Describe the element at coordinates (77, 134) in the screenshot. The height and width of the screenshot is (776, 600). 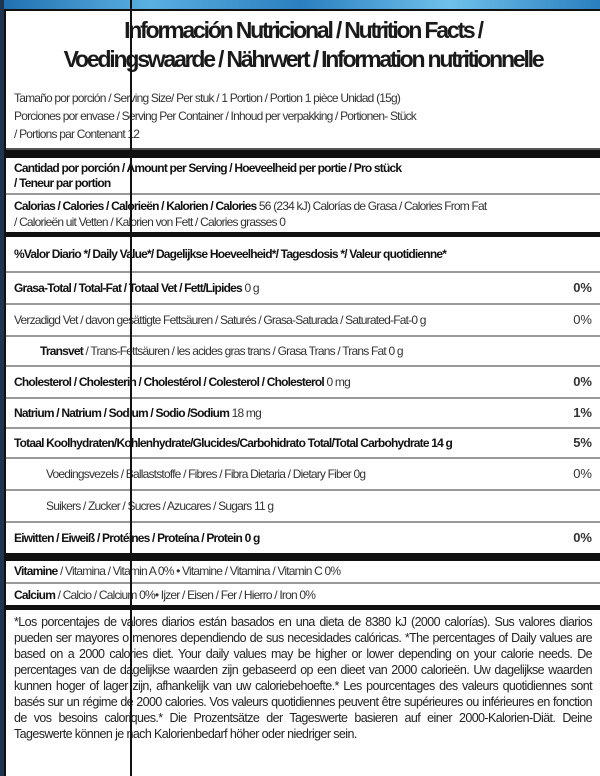
I see `servings-per-container-2: / Portions par Contenant 12` at that location.